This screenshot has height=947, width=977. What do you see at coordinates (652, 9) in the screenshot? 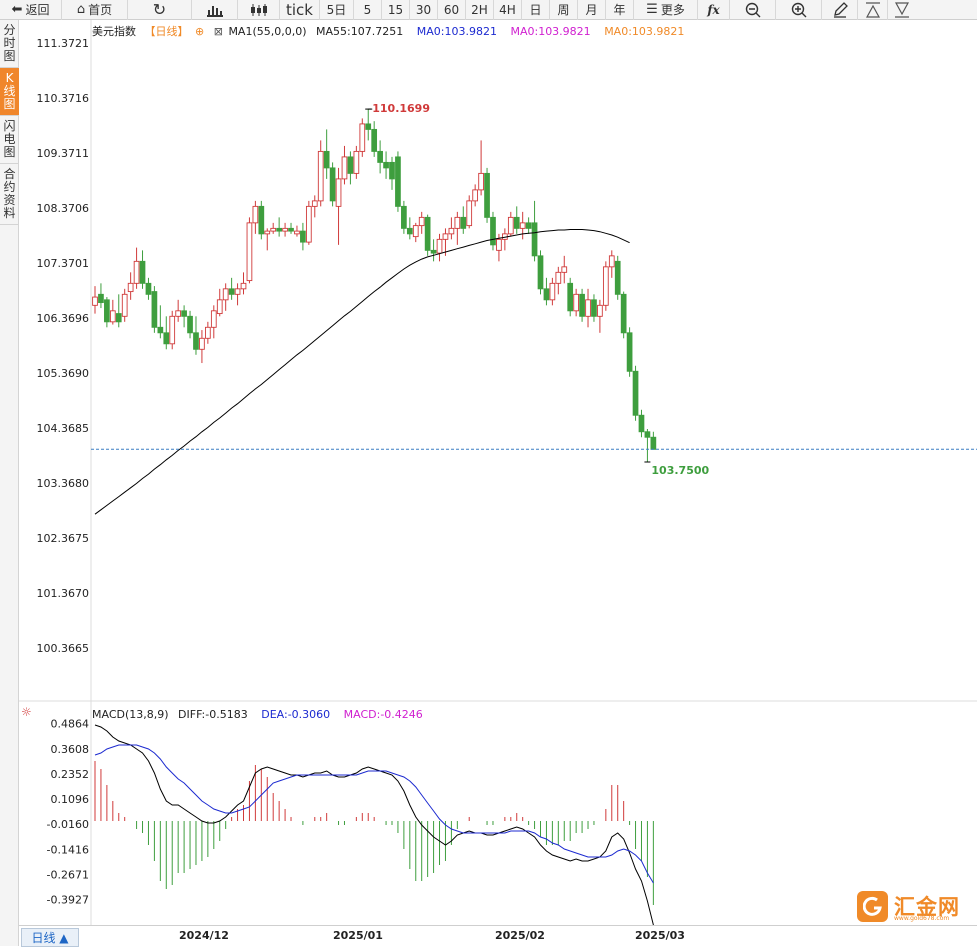
I see `menu-icon: ☰` at bounding box center [652, 9].